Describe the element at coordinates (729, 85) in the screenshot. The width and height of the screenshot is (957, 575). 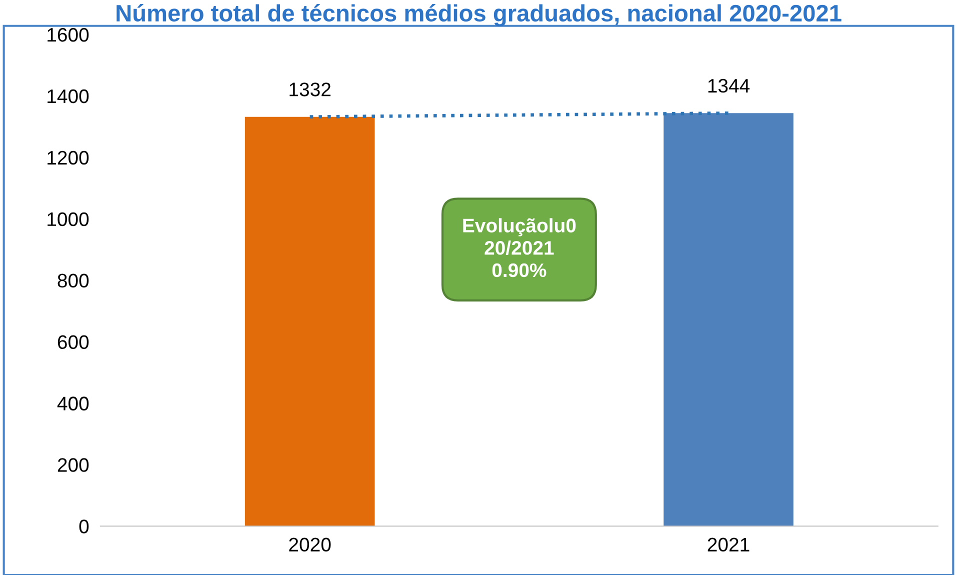
I see `data-label: 1344` at that location.